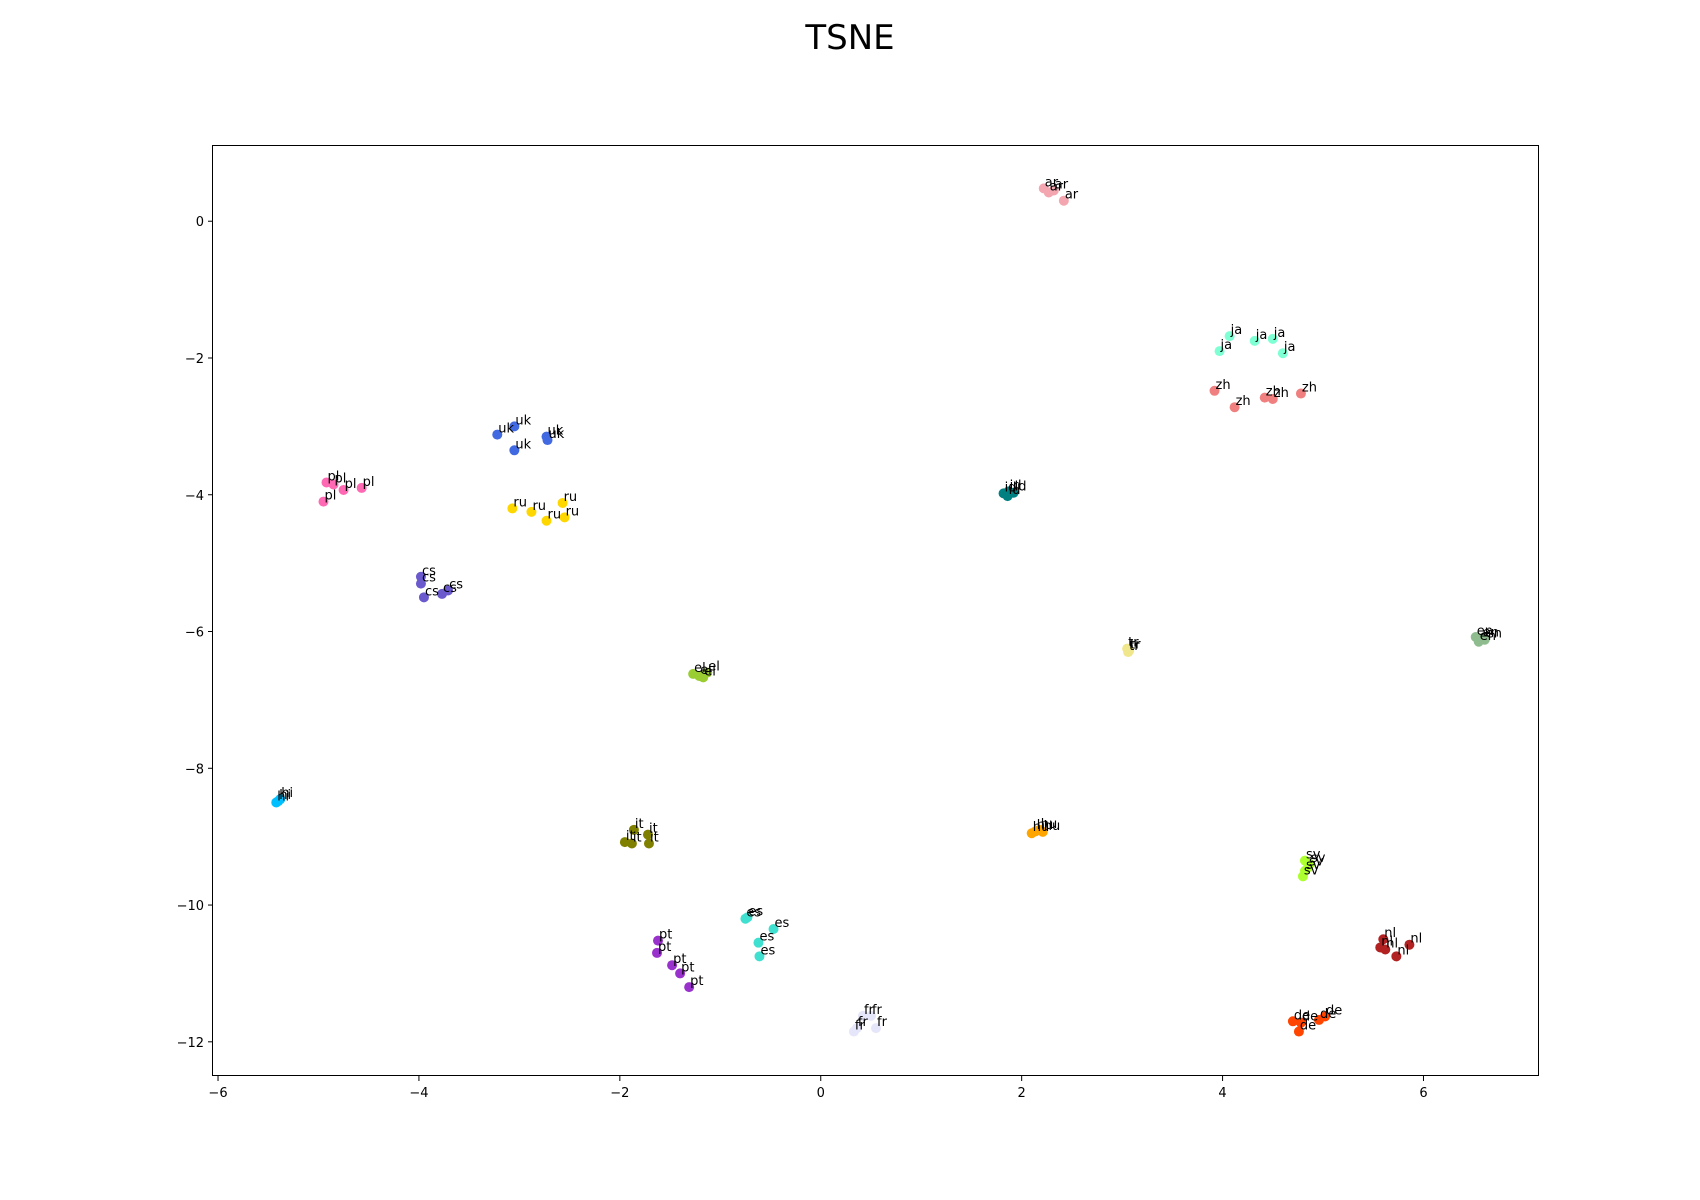 The width and height of the screenshot is (1700, 1200). Describe the element at coordinates (190, 906) in the screenshot. I see `y-tick-label: −10` at that location.